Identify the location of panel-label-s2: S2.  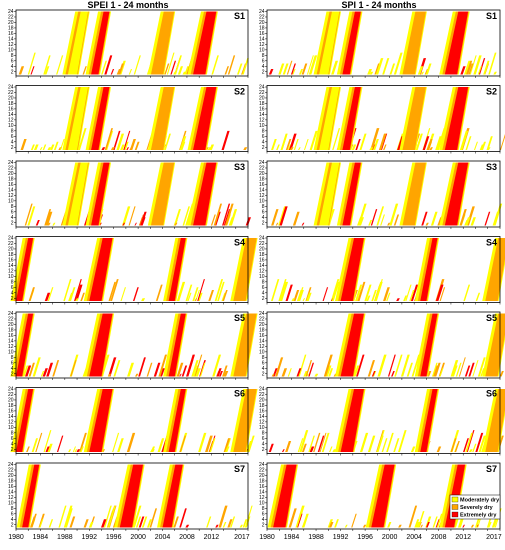
(239, 92).